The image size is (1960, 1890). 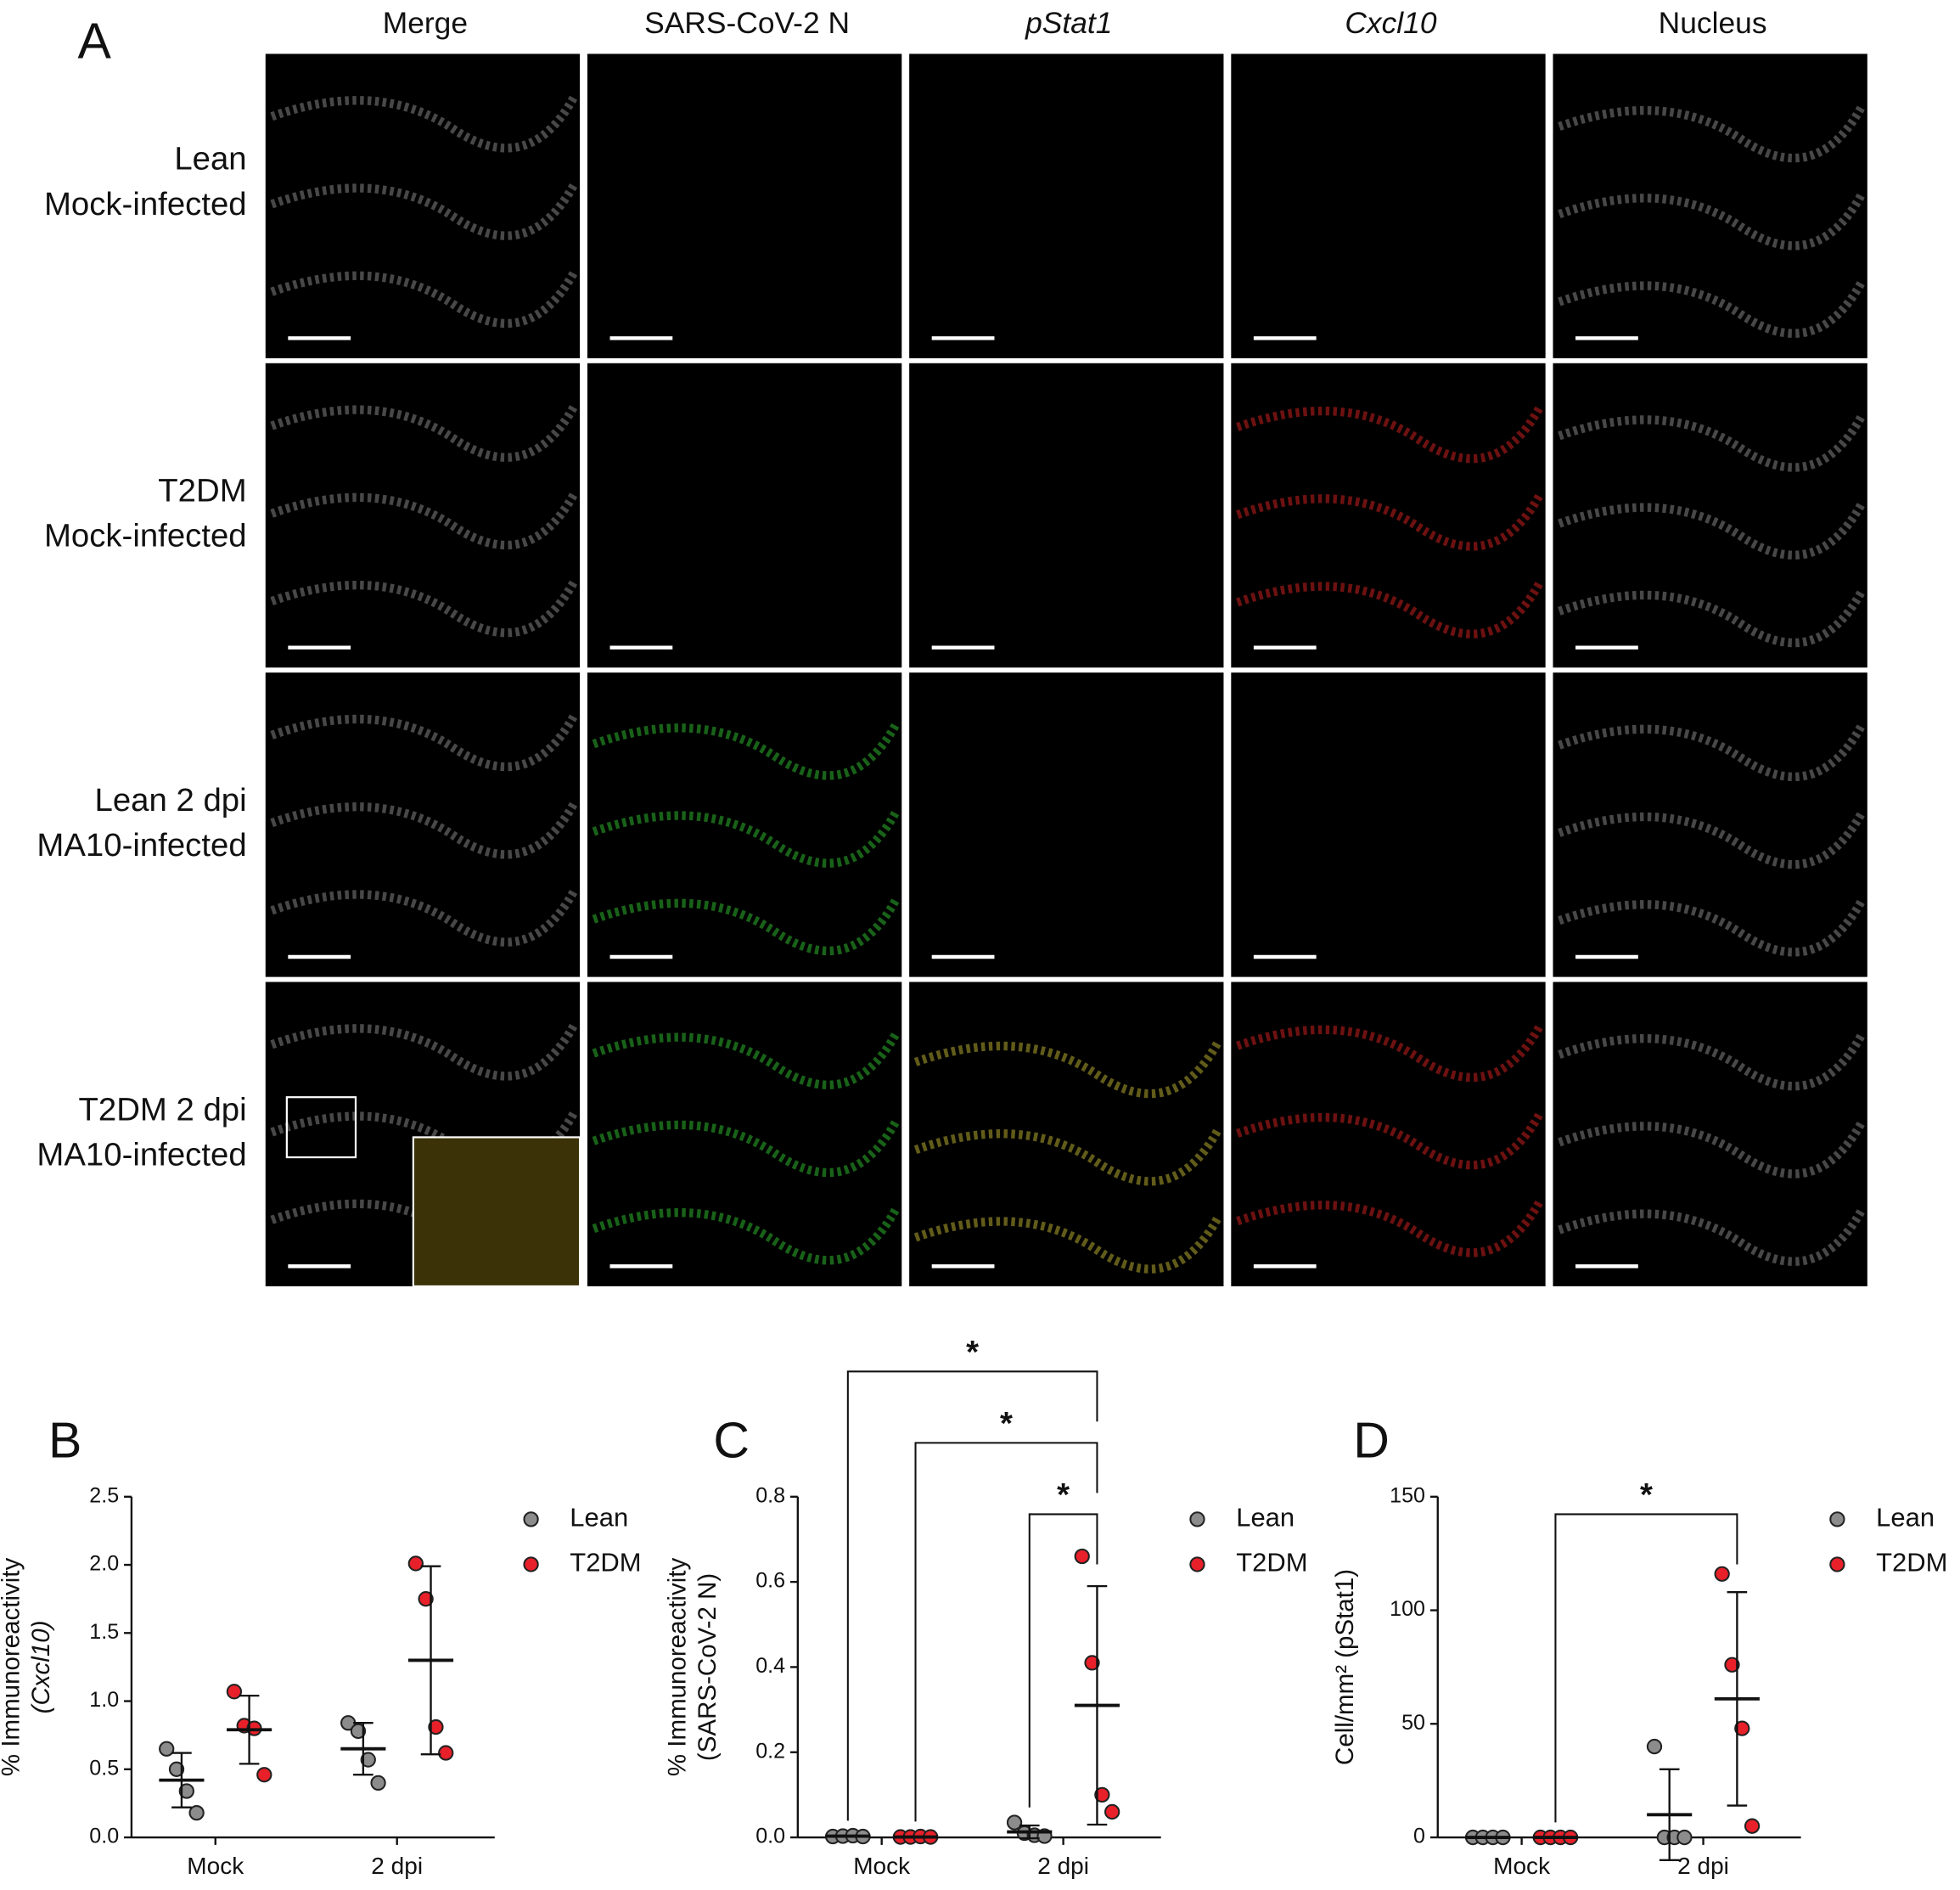 What do you see at coordinates (1345, 1667) in the screenshot?
I see `y-axis-label: Cell/mm² (pStat1)` at bounding box center [1345, 1667].